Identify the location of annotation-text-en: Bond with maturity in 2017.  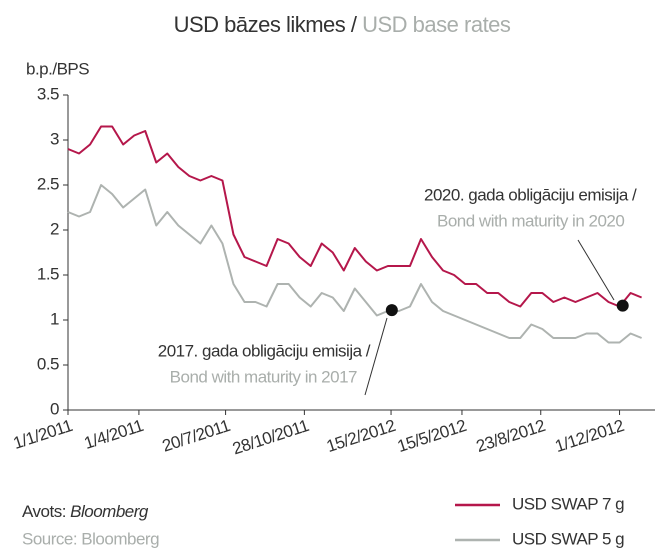
(263, 376).